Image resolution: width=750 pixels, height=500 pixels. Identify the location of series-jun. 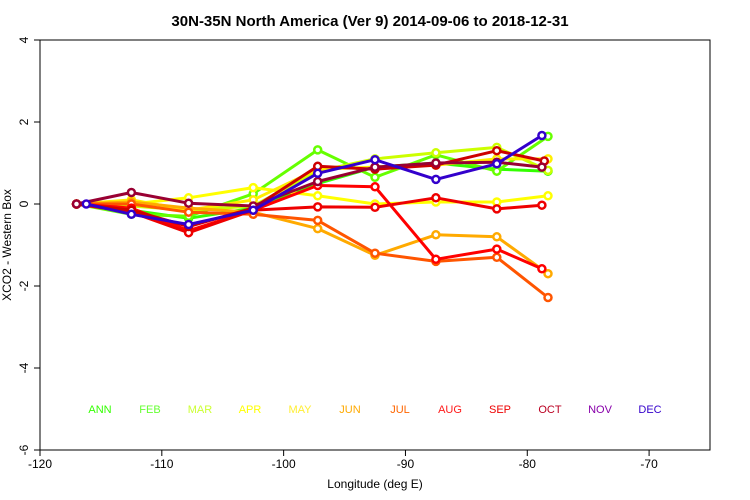
(312, 238).